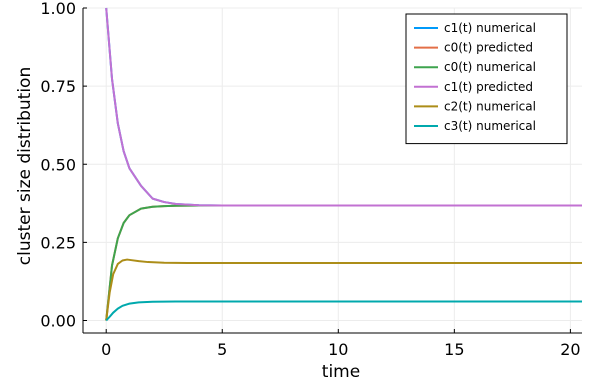  I want to click on legend-label: c2(t) numerical, so click(490, 106).